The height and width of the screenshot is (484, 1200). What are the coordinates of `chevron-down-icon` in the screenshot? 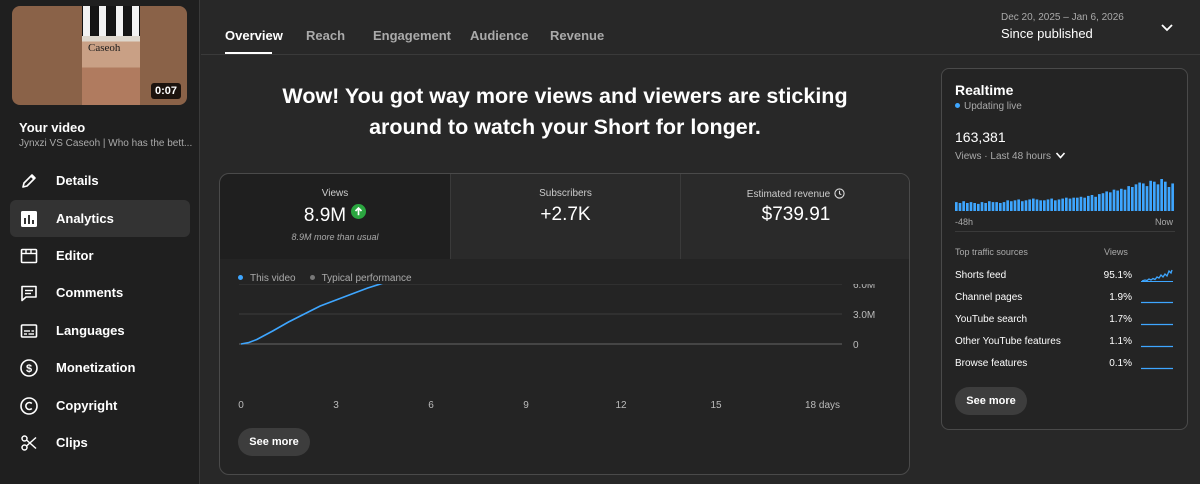 It's located at (1167, 28).